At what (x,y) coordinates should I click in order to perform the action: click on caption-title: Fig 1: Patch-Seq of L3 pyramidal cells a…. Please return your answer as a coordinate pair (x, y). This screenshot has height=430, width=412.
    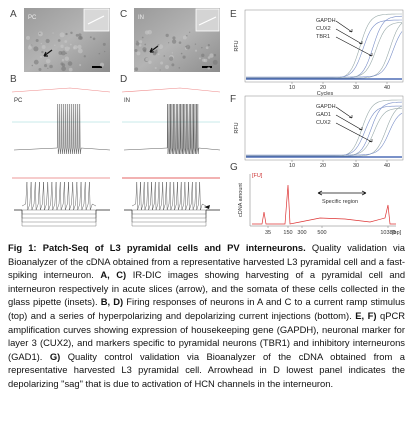
    Looking at the image, I should click on (157, 247).